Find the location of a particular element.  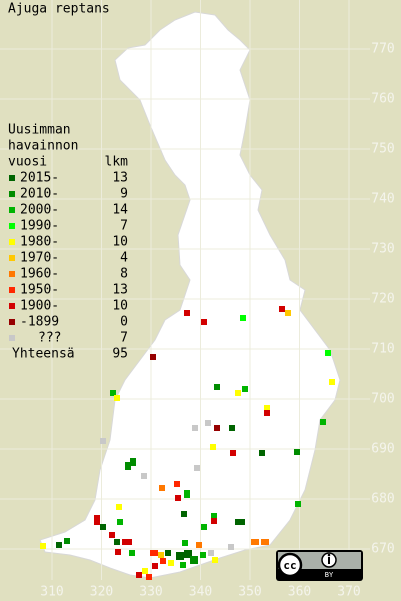

legend-count: 0 is located at coordinates (124, 322).